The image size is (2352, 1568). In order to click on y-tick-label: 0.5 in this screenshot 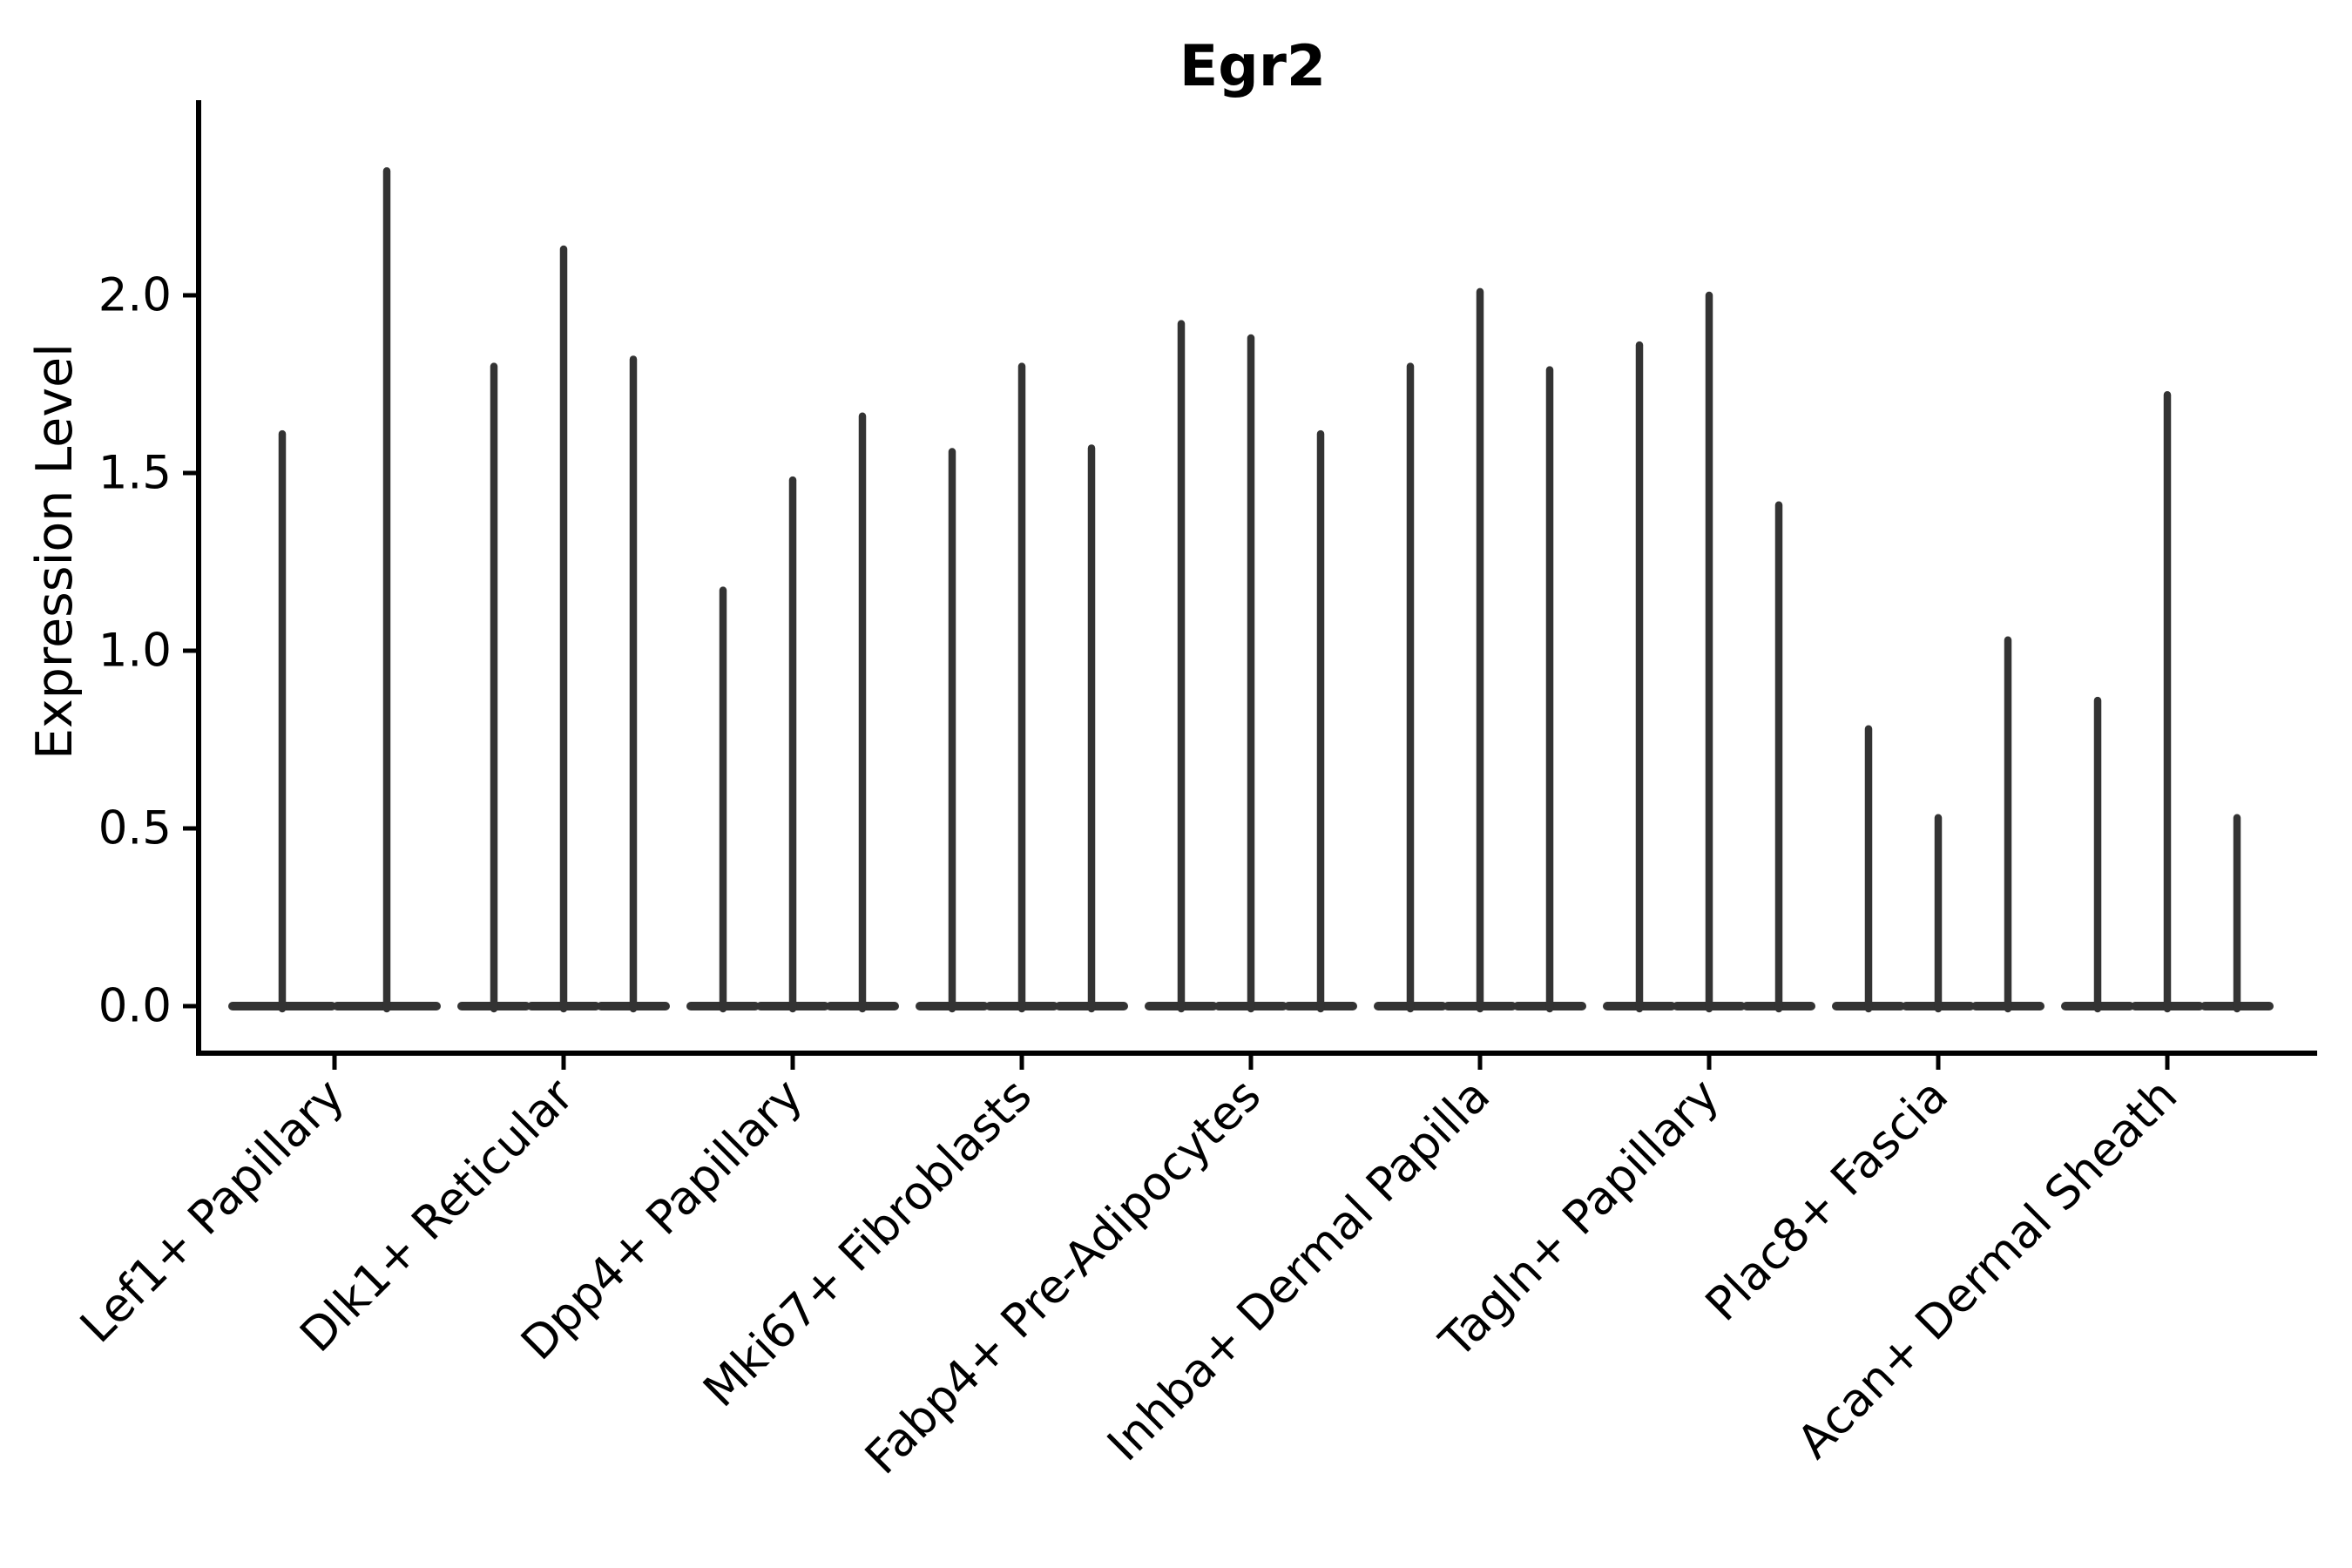, I will do `click(135, 829)`.